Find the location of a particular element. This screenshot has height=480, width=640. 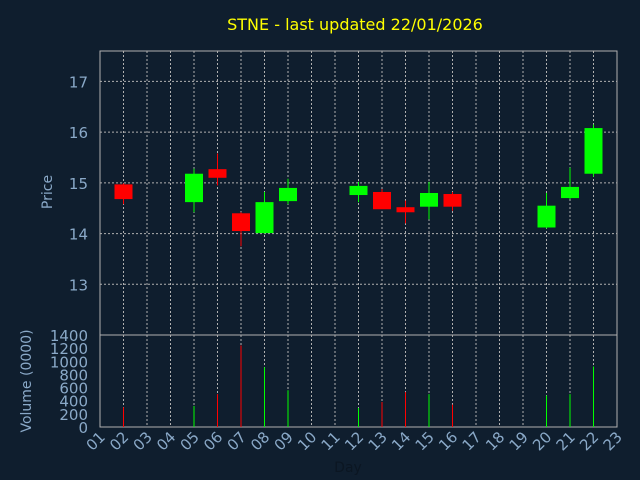

x-tick-label: 22 is located at coordinates (589, 441).